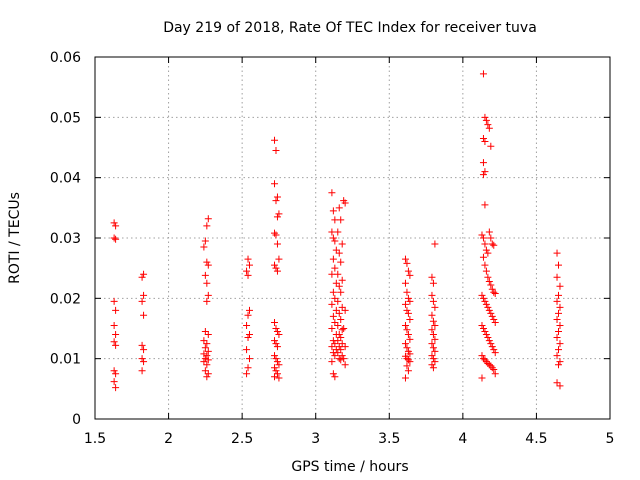 Image resolution: width=640 pixels, height=480 pixels. Describe the element at coordinates (462, 439) in the screenshot. I see `x-tick-label: 4` at that location.